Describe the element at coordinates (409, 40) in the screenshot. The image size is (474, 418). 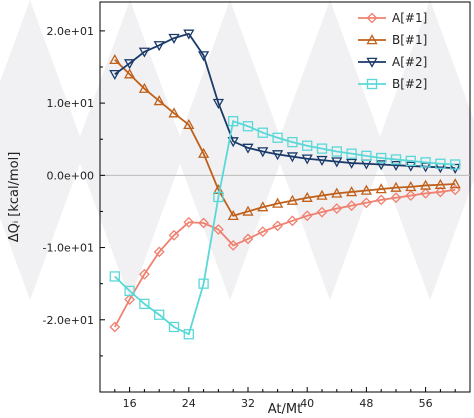
I see `legend-label: B[#1]` at that location.